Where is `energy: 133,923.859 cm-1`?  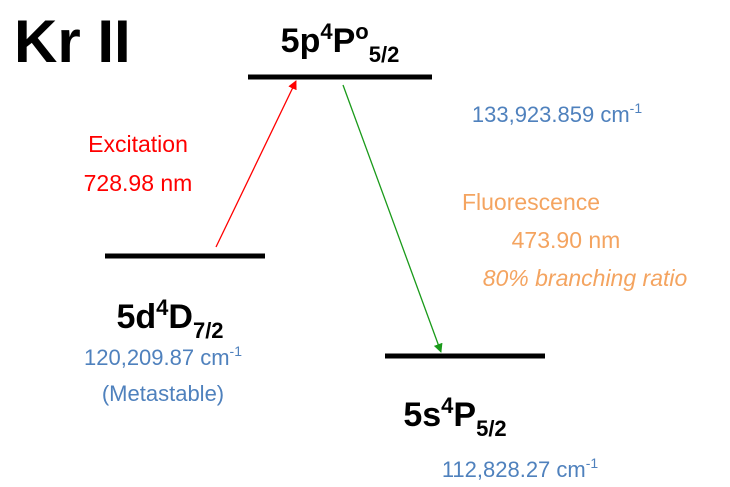
energy: 133,923.859 cm-1 is located at coordinates (557, 113).